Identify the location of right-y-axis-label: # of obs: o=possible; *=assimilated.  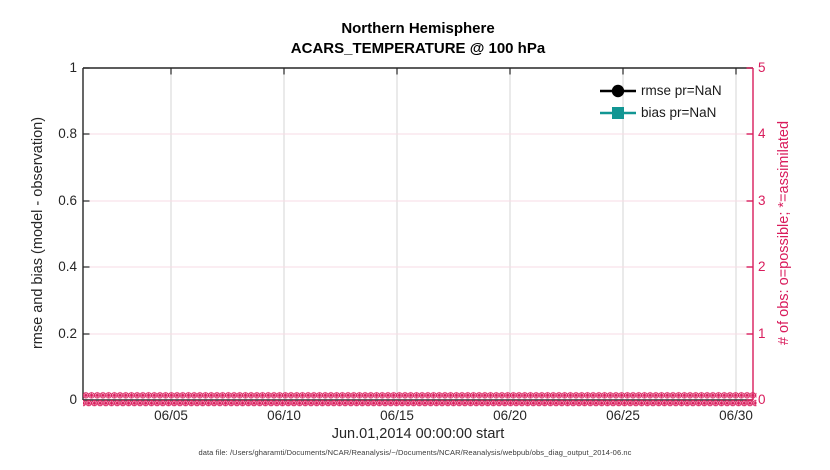
(784, 233).